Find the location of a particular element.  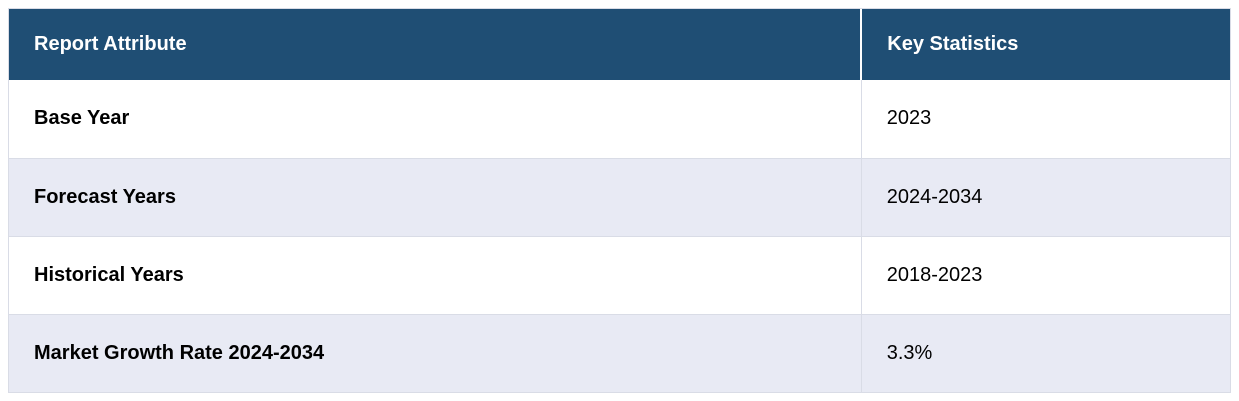

value-base-year: 2023 is located at coordinates (1045, 119).